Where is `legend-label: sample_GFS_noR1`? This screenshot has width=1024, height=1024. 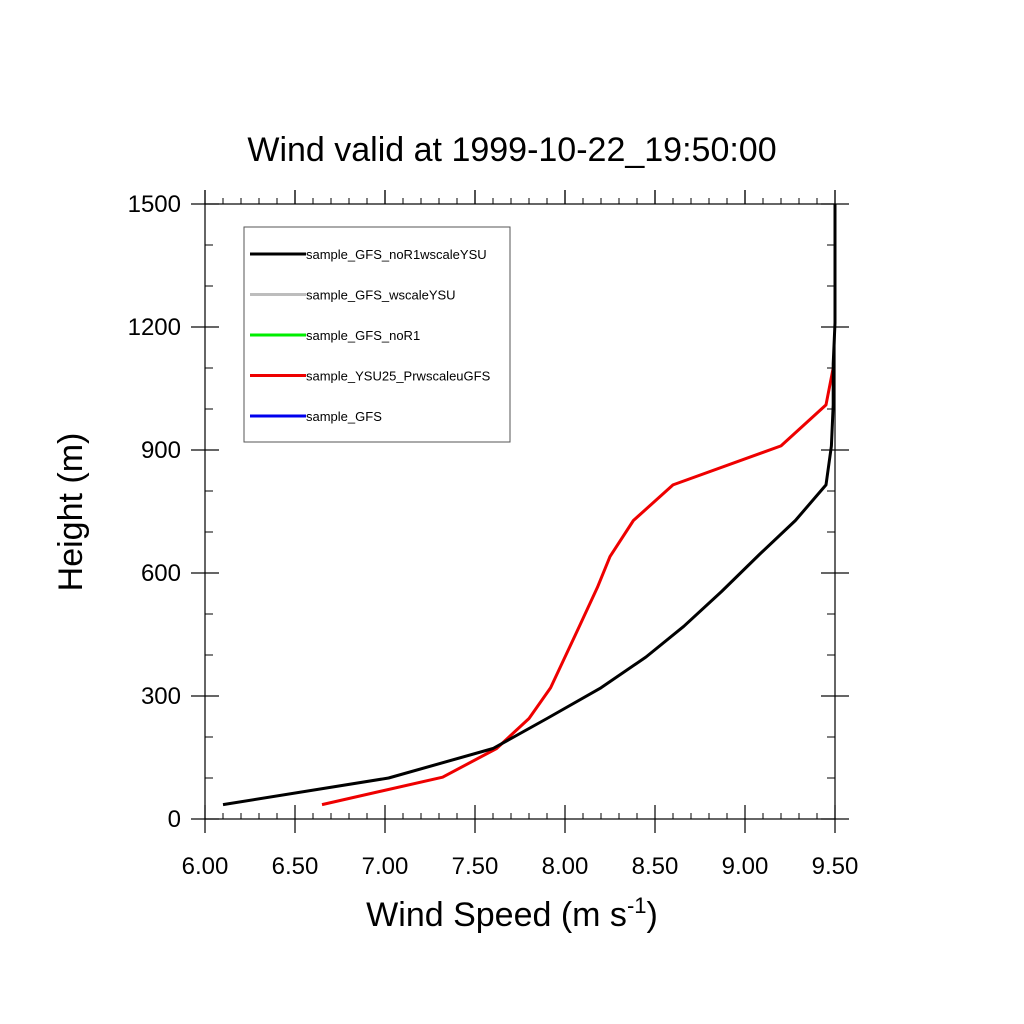 legend-label: sample_GFS_noR1 is located at coordinates (363, 335).